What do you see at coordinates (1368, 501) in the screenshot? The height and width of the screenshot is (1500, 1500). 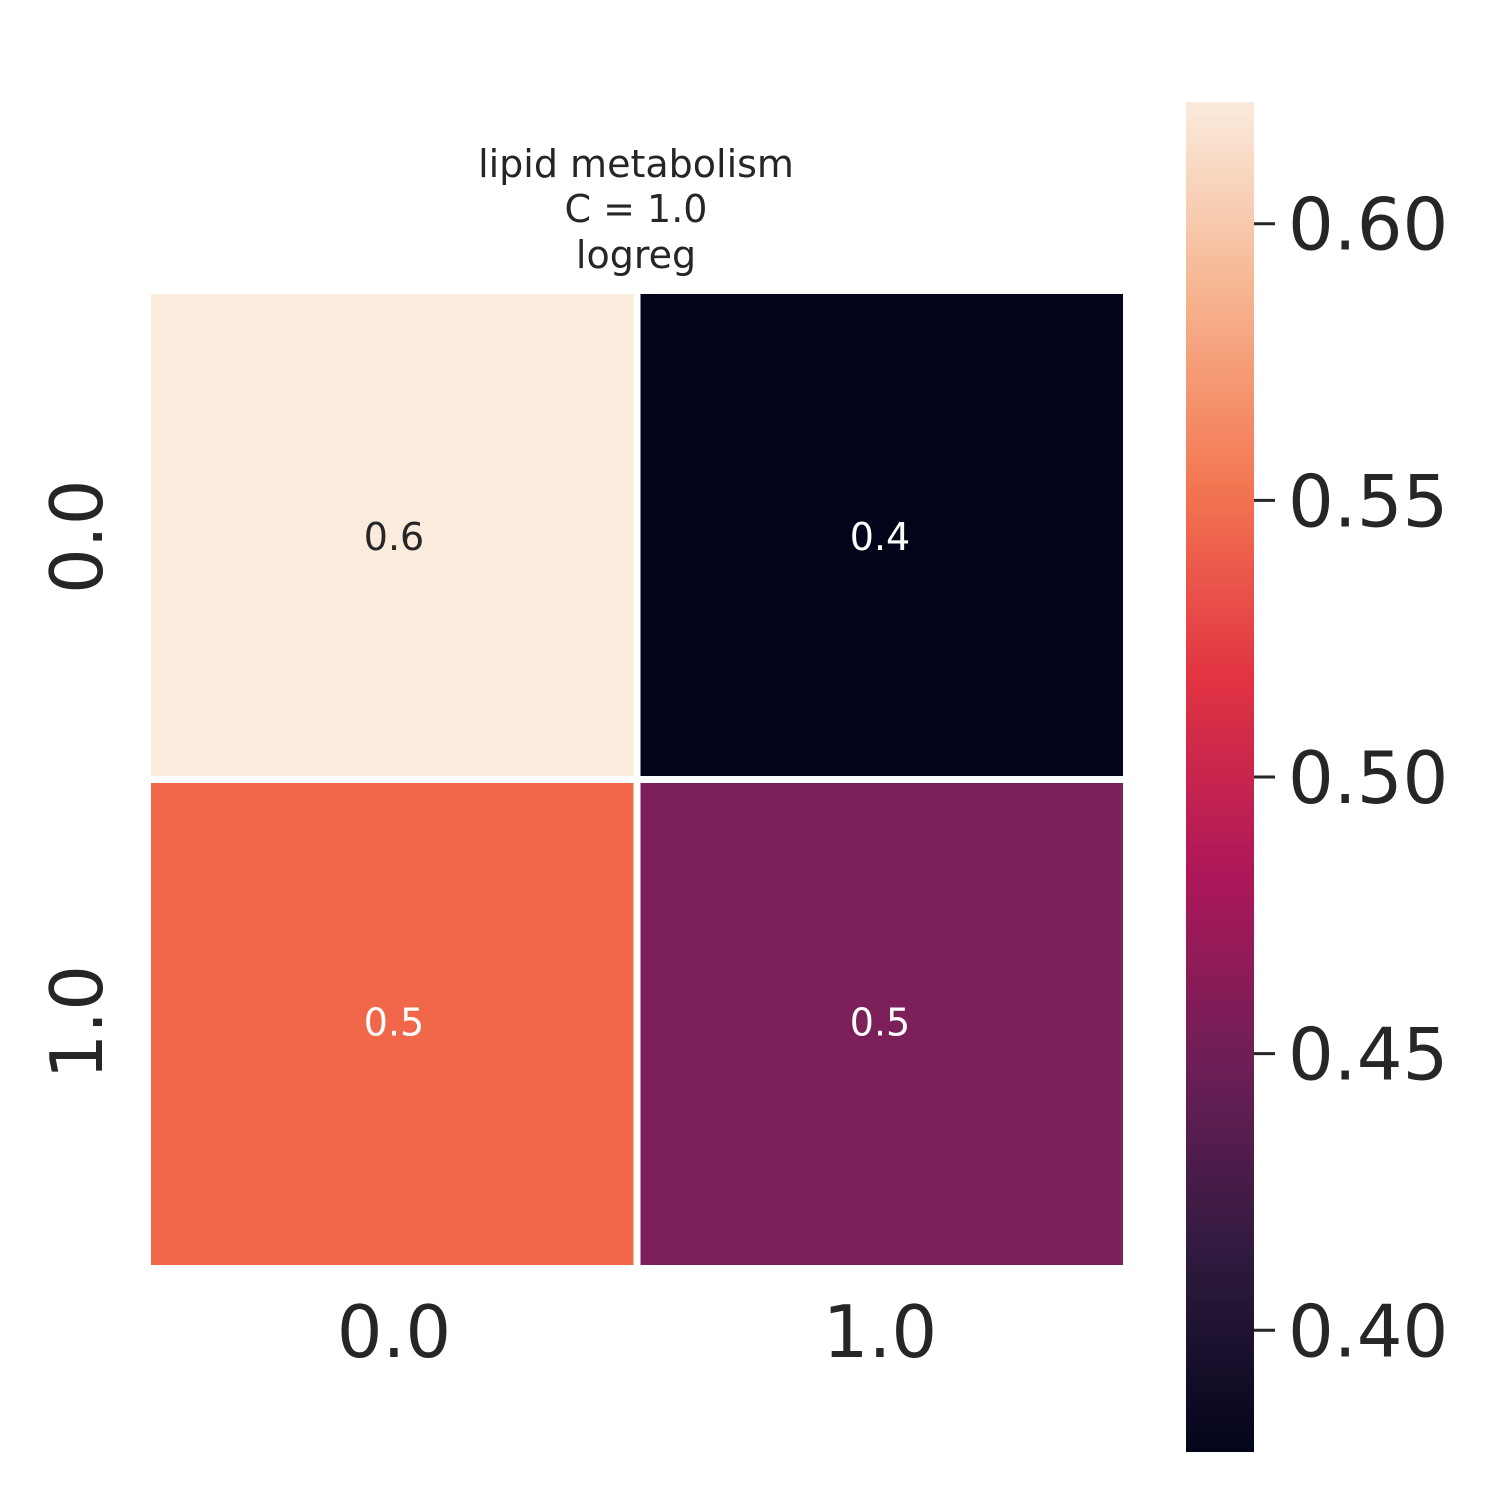 I see `colorbar-tick-label-3: 0.55` at bounding box center [1368, 501].